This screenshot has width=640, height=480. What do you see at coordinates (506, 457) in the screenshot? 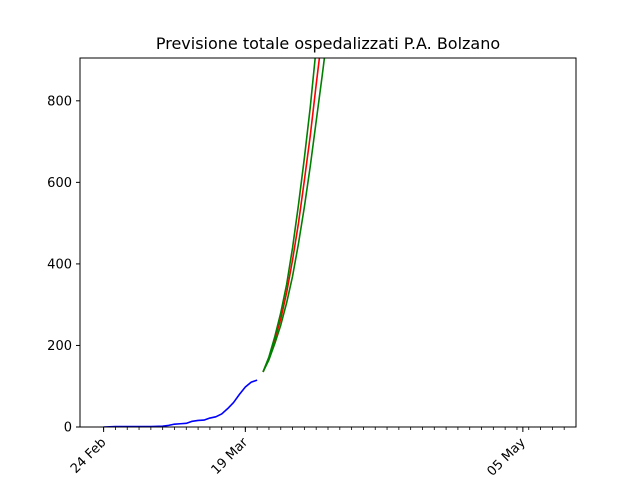
I see `x-tick-label: 05 May` at bounding box center [506, 457].